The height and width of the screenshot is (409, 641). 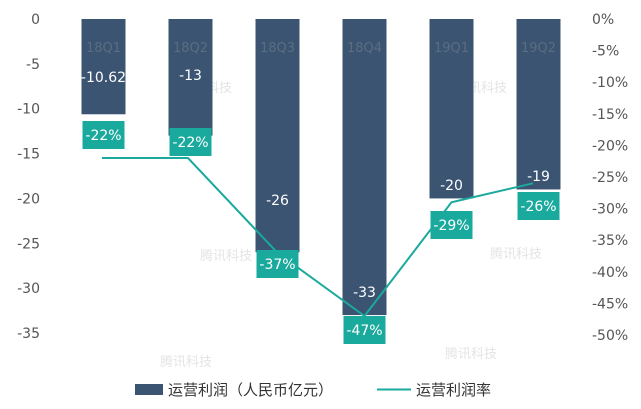 What do you see at coordinates (451, 109) in the screenshot?
I see `bar-19Q1` at bounding box center [451, 109].